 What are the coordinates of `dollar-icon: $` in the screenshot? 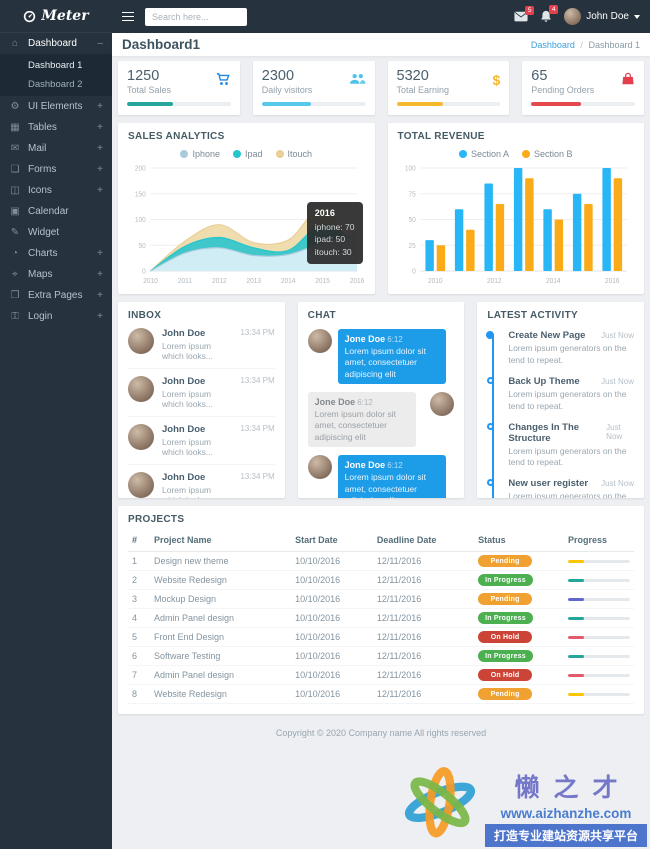 It's located at (496, 80).